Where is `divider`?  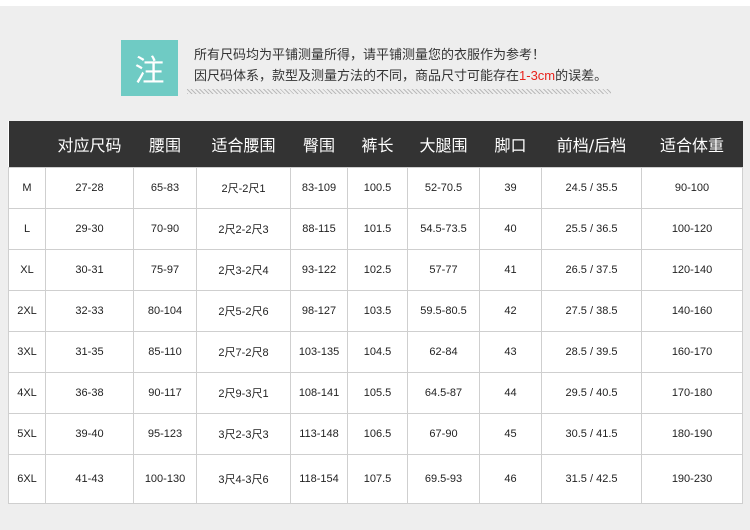
divider is located at coordinates (399, 91).